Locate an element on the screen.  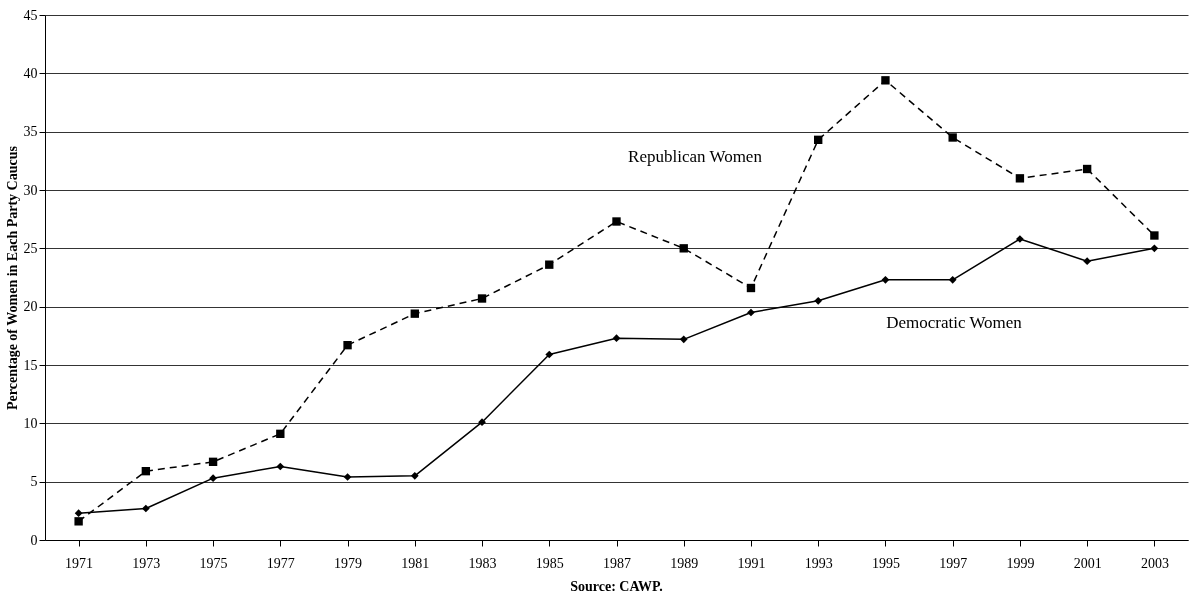
x-tick-label: 1973 is located at coordinates (146, 563).